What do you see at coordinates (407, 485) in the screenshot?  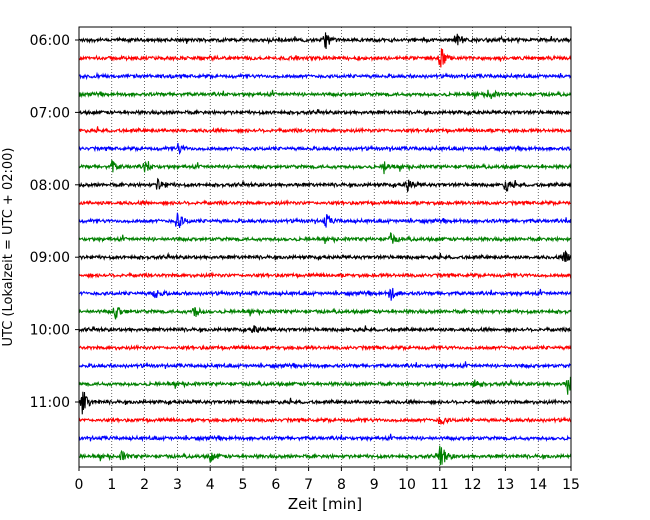 I see `x-tick-label: 10` at bounding box center [407, 485].